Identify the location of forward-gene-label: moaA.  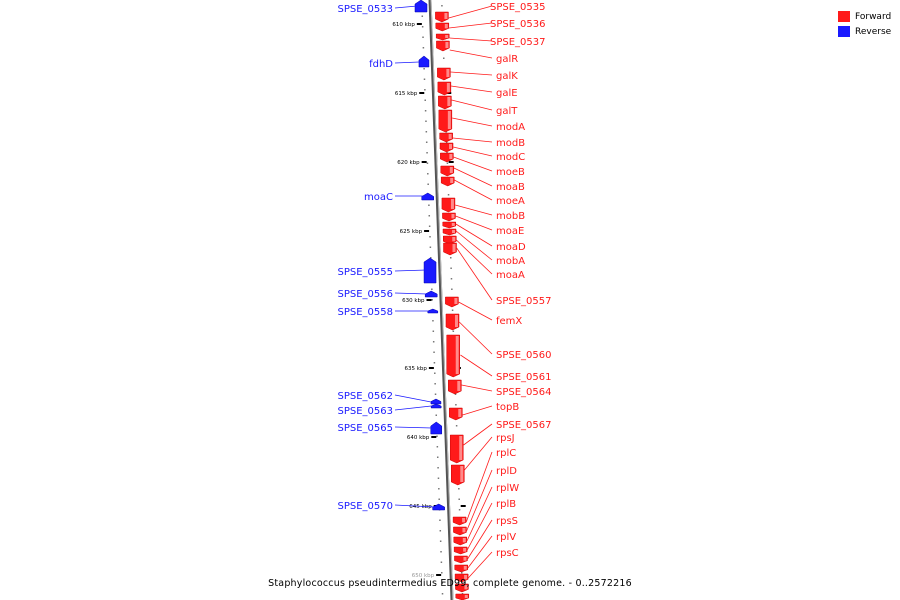
(510, 275).